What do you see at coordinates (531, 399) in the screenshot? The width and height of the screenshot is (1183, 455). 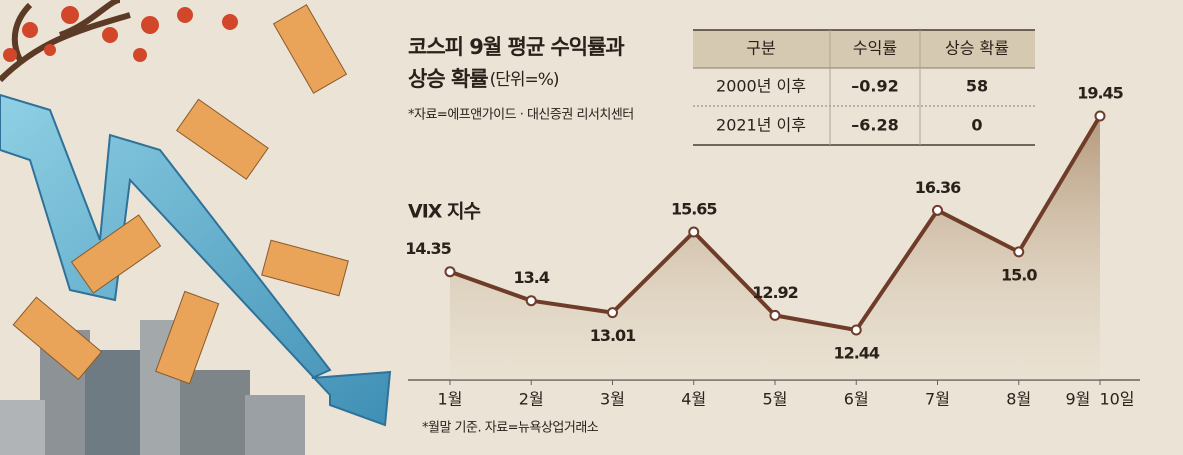 I see `x-tick-label: 2월` at bounding box center [531, 399].